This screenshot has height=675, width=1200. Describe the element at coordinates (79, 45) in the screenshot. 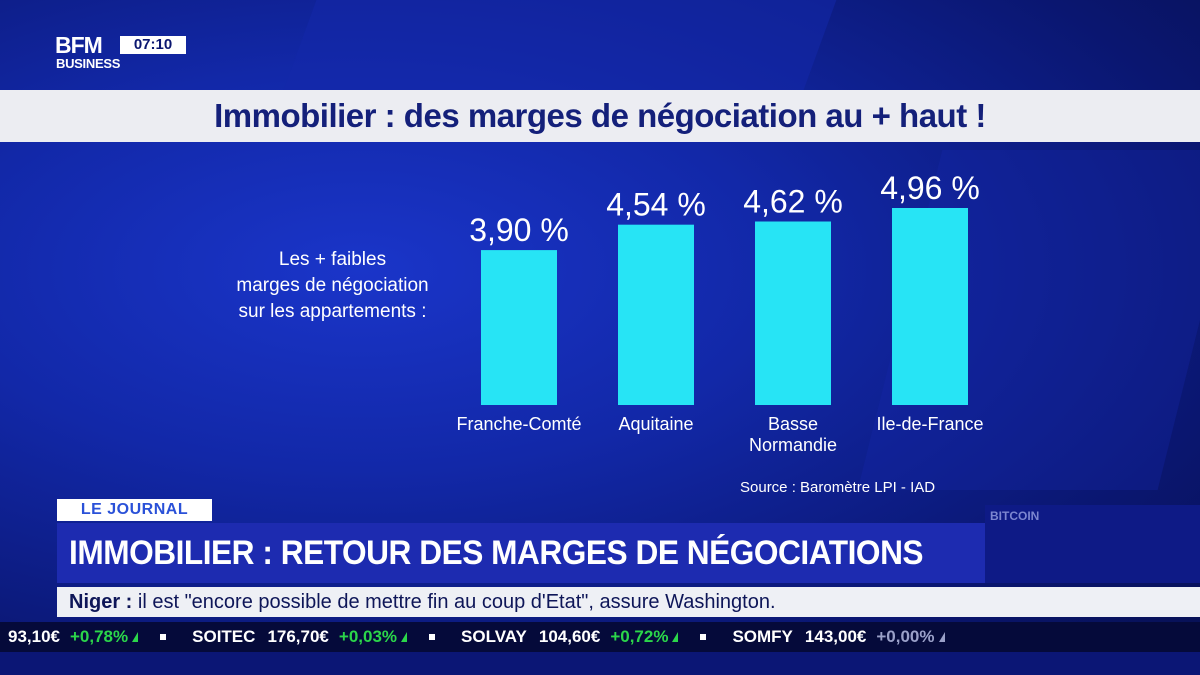

I see `logo-bfm-text: BFM` at that location.